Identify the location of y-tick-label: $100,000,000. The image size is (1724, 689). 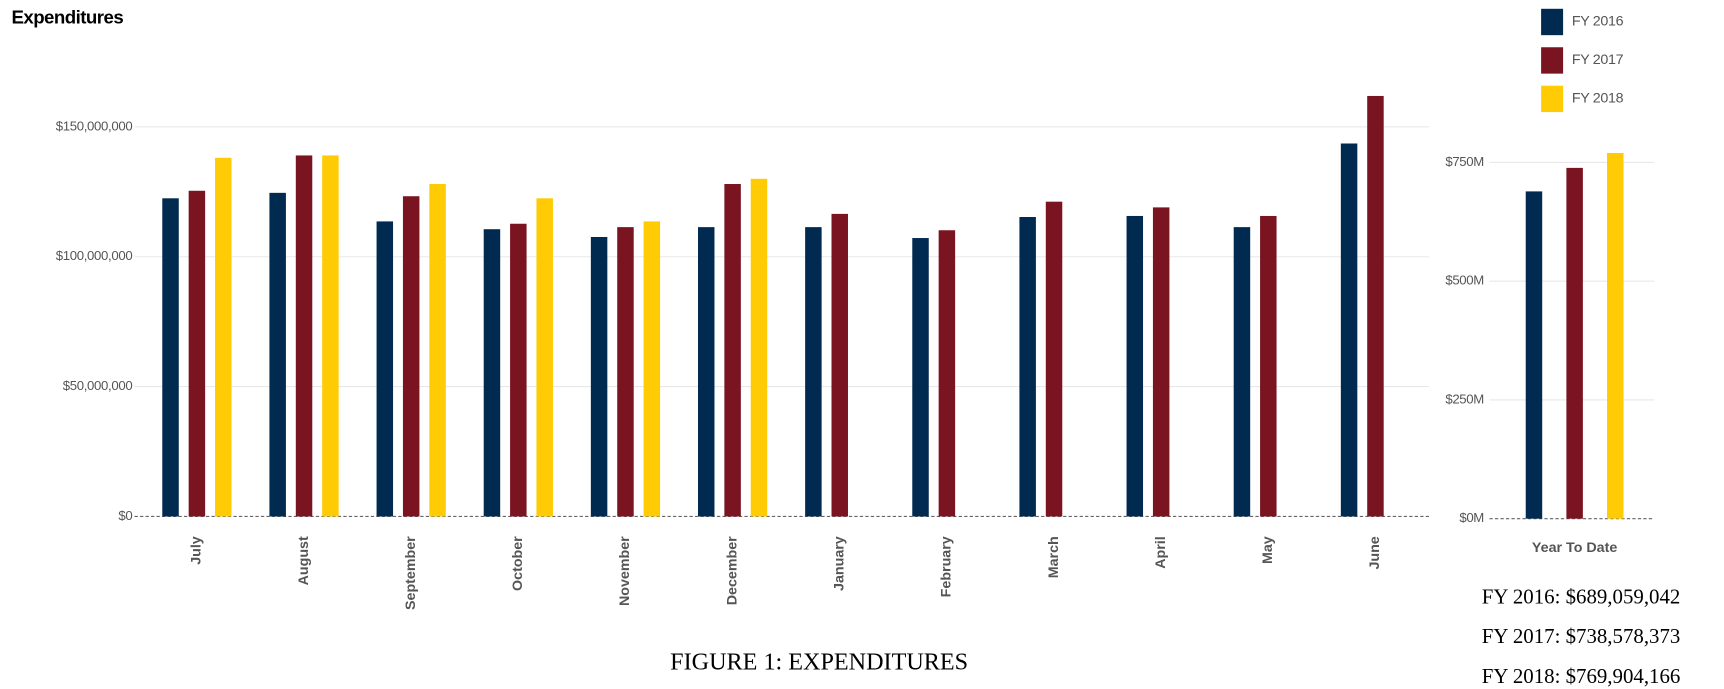
(94, 255).